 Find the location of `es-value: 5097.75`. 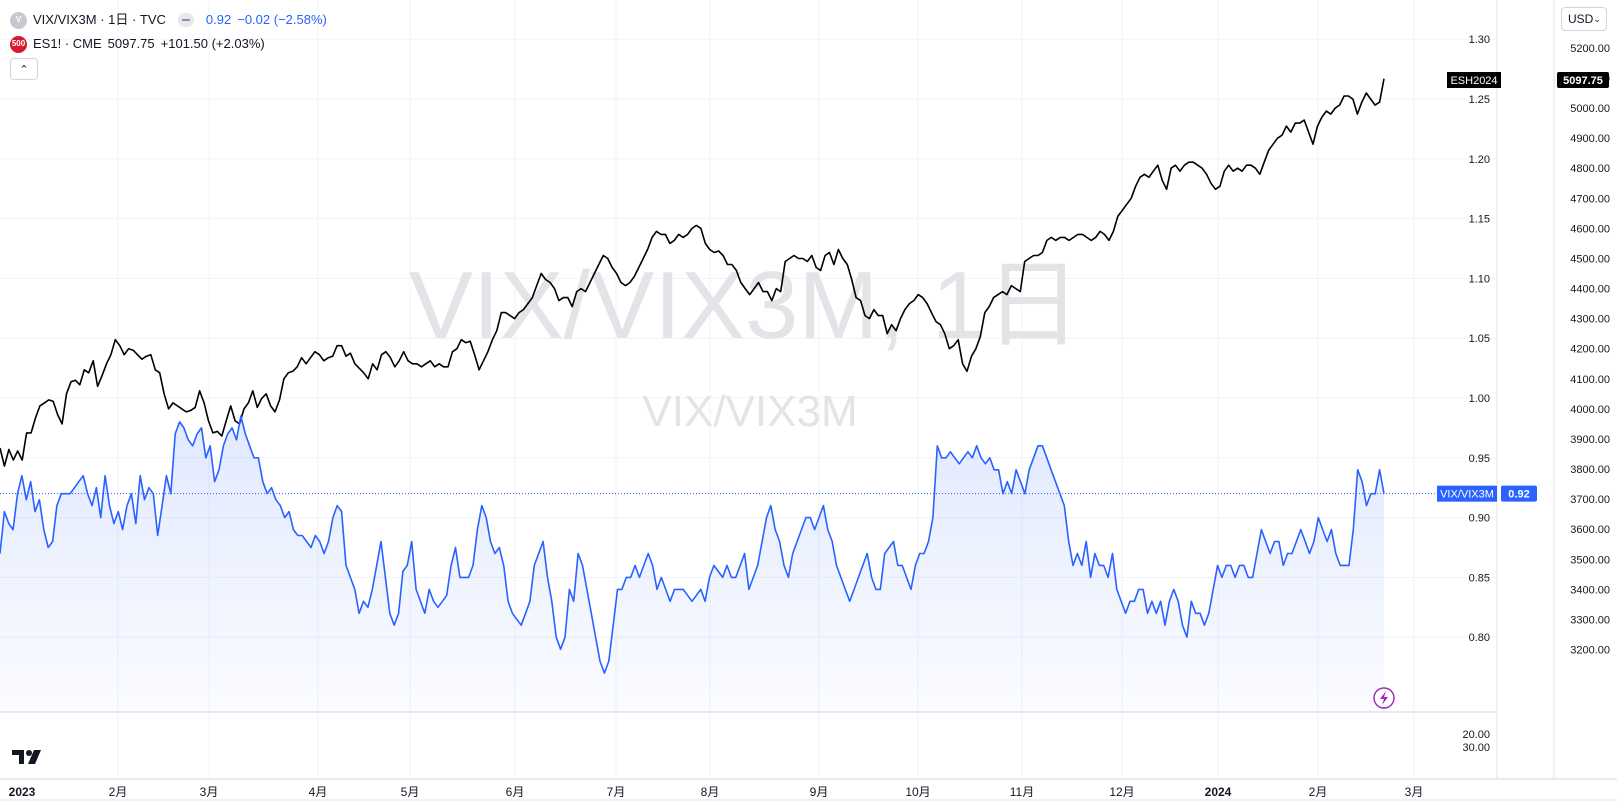

es-value: 5097.75 is located at coordinates (131, 43).